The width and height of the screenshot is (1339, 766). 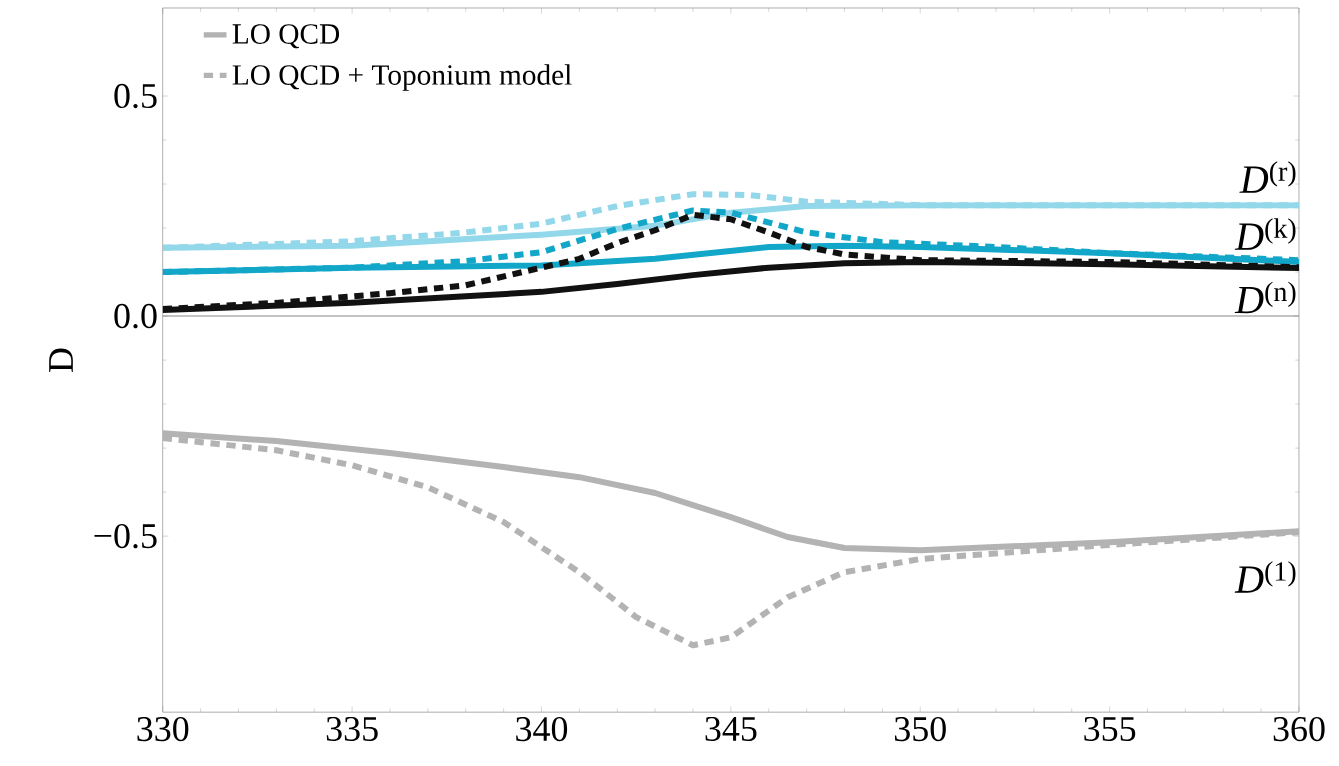 What do you see at coordinates (125, 536) in the screenshot?
I see `y-tick-label: −0.5` at bounding box center [125, 536].